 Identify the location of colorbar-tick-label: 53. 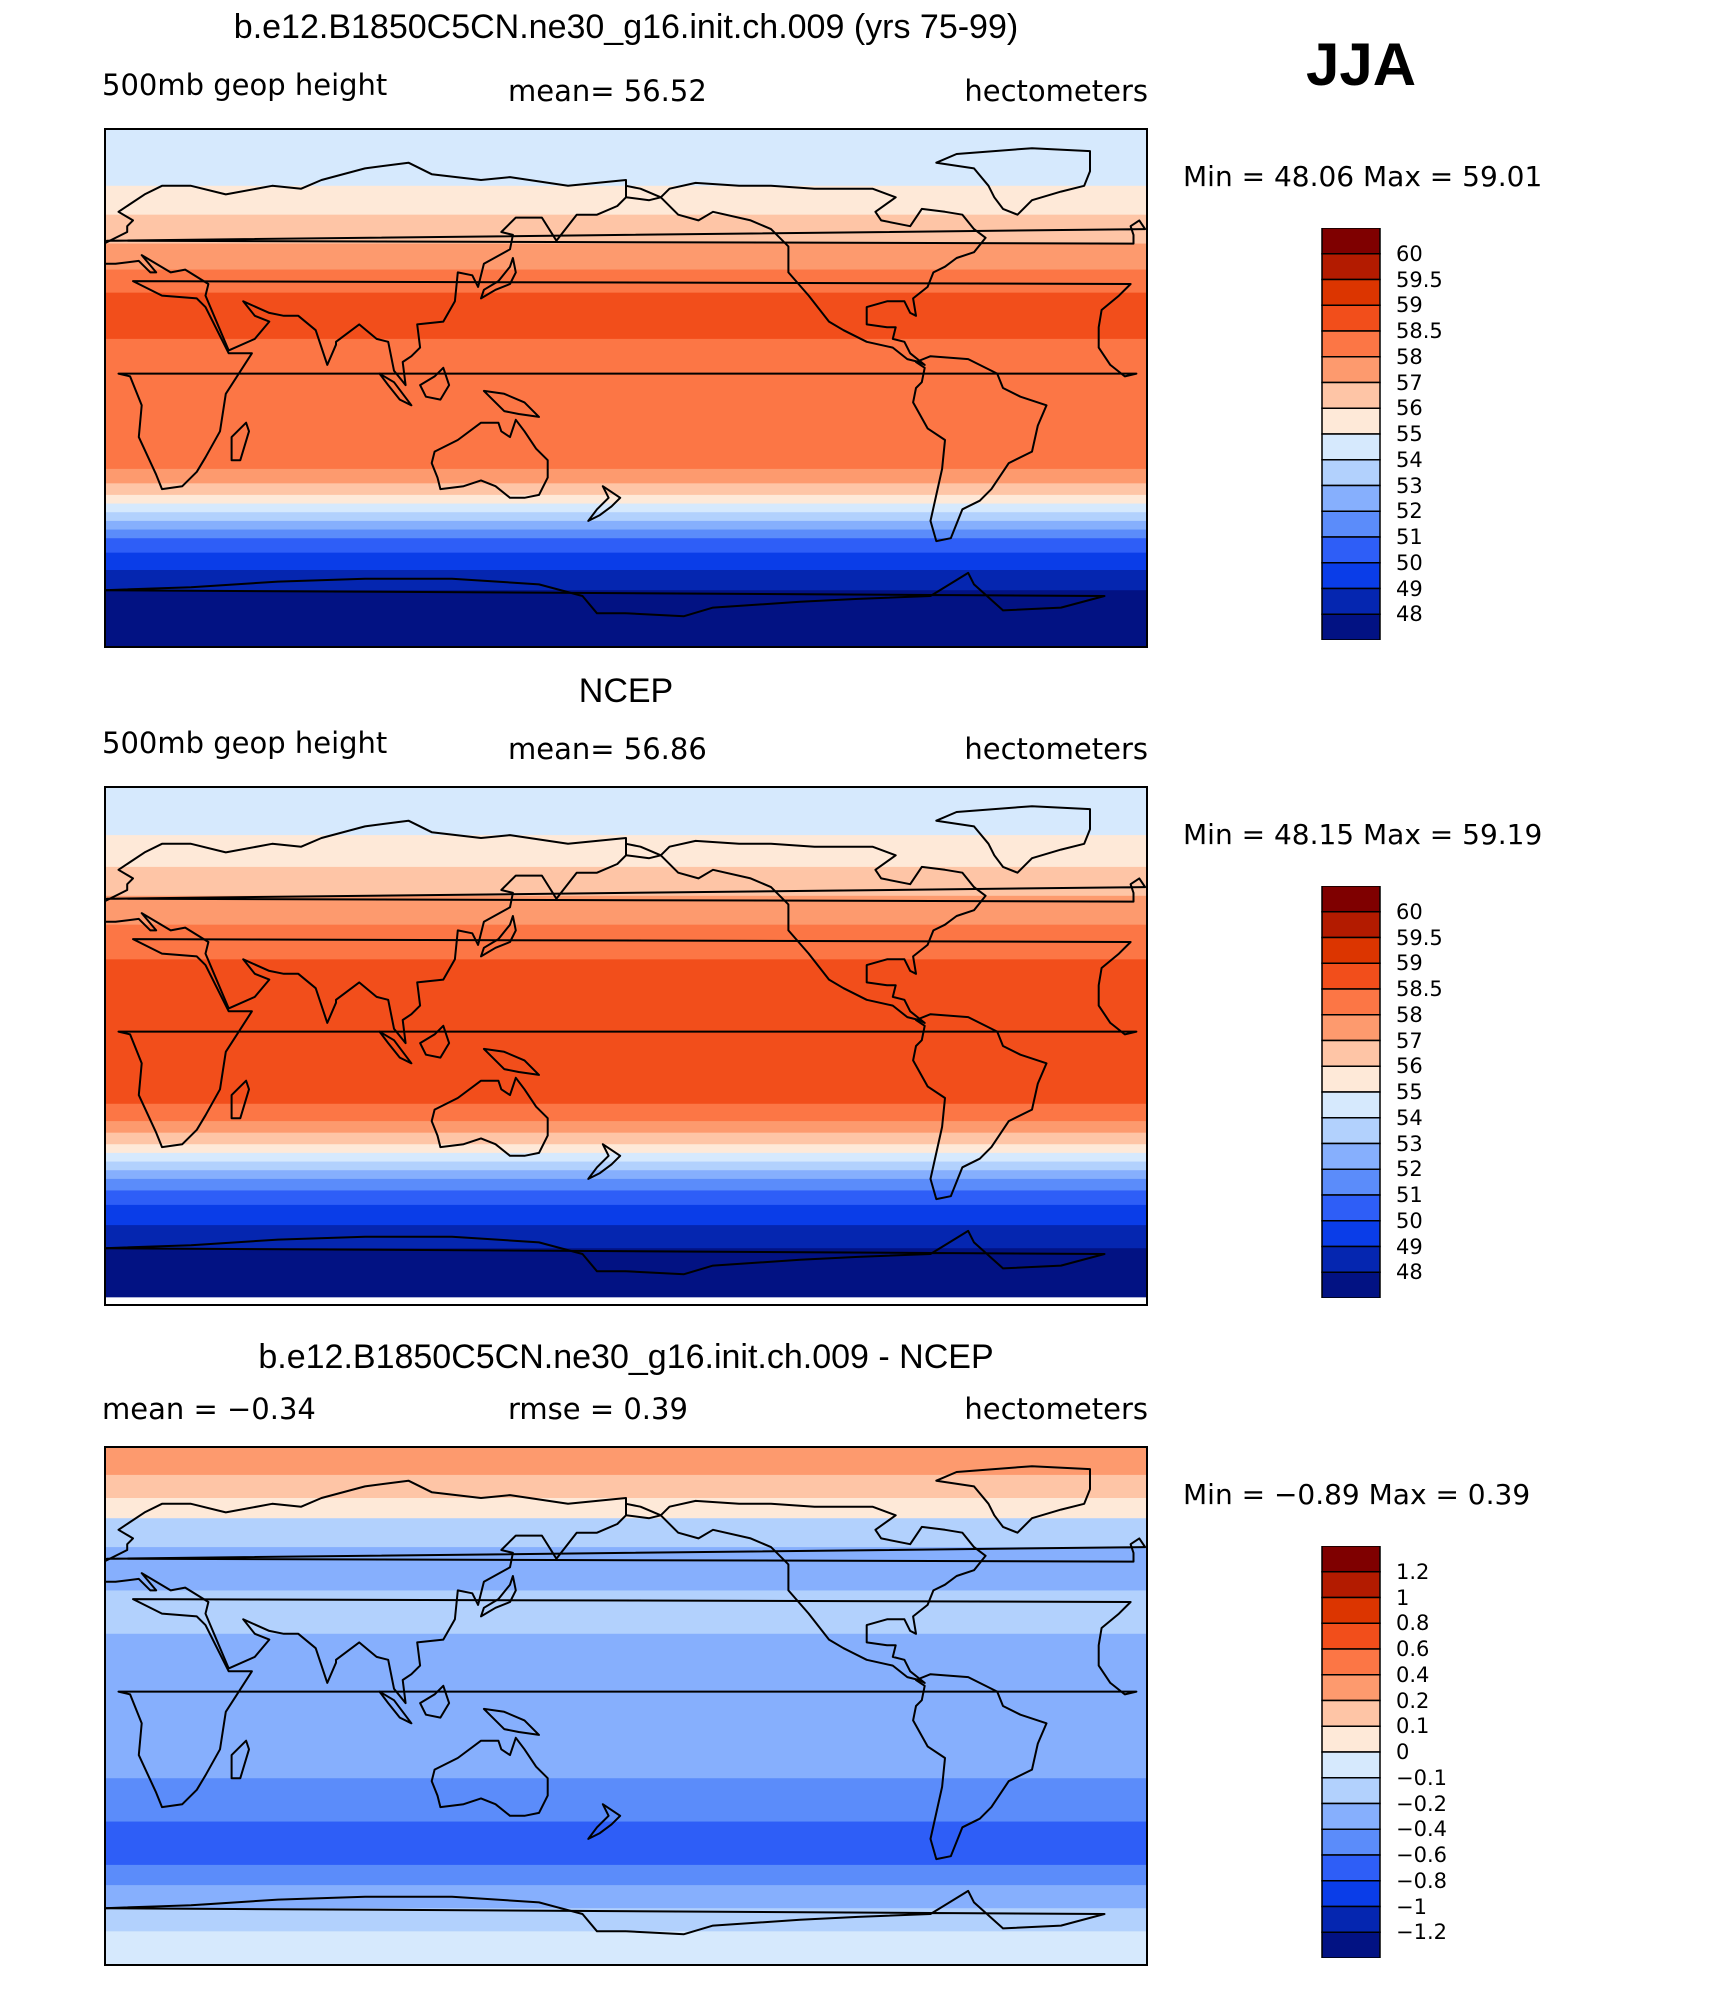
(1409, 1143).